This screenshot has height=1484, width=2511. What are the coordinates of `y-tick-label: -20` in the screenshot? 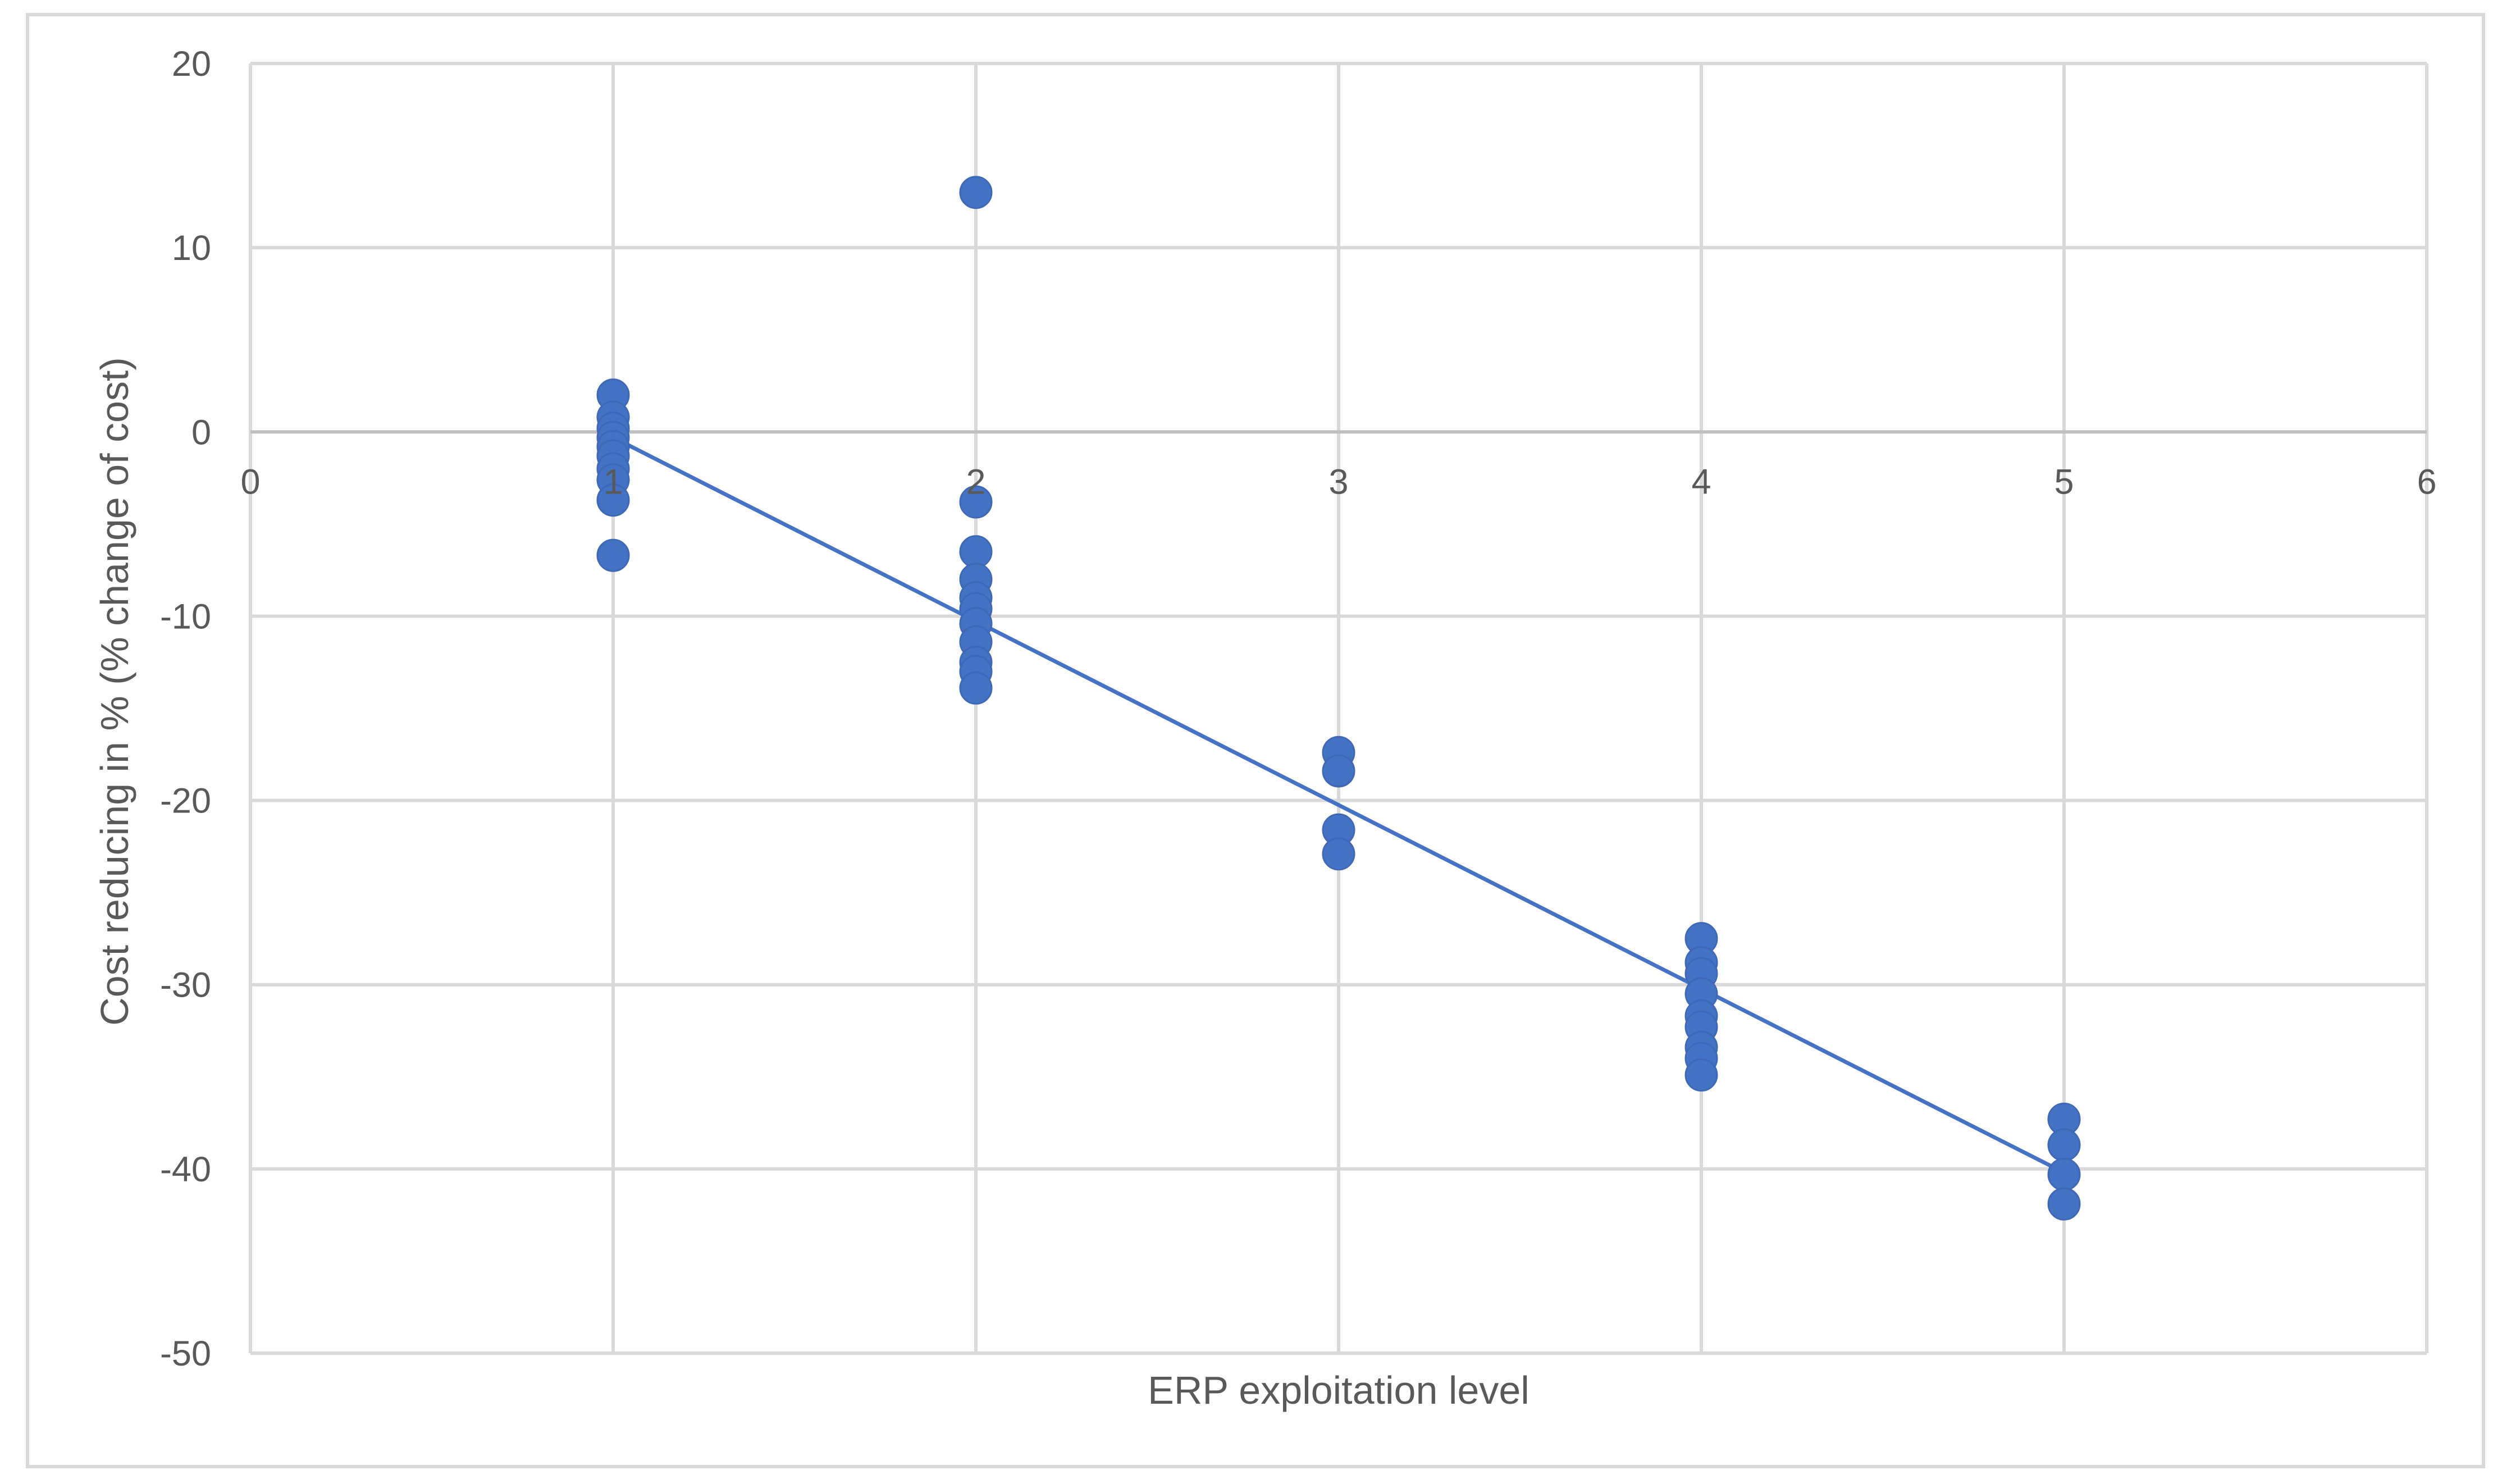 It's located at (185, 801).